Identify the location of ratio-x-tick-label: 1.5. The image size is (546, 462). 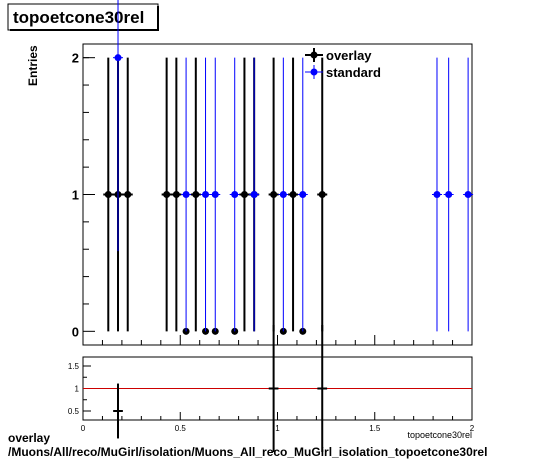
(375, 428).